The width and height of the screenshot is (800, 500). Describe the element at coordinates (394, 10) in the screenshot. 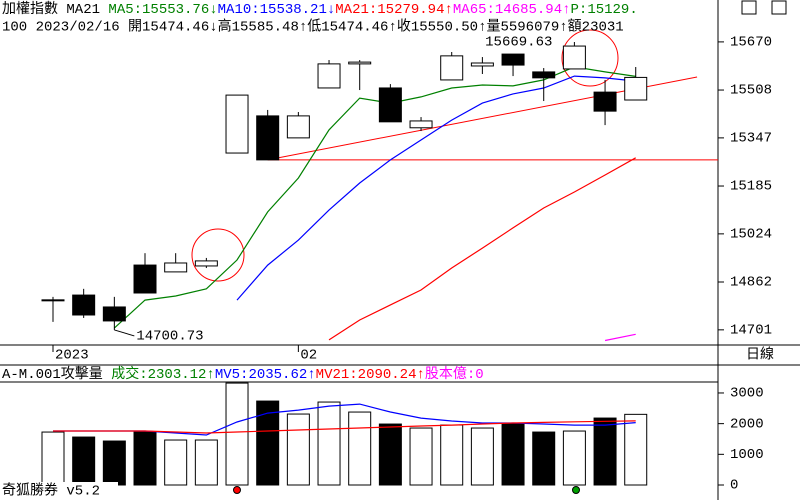

I see `header-item: MA21:15279.94↑` at that location.